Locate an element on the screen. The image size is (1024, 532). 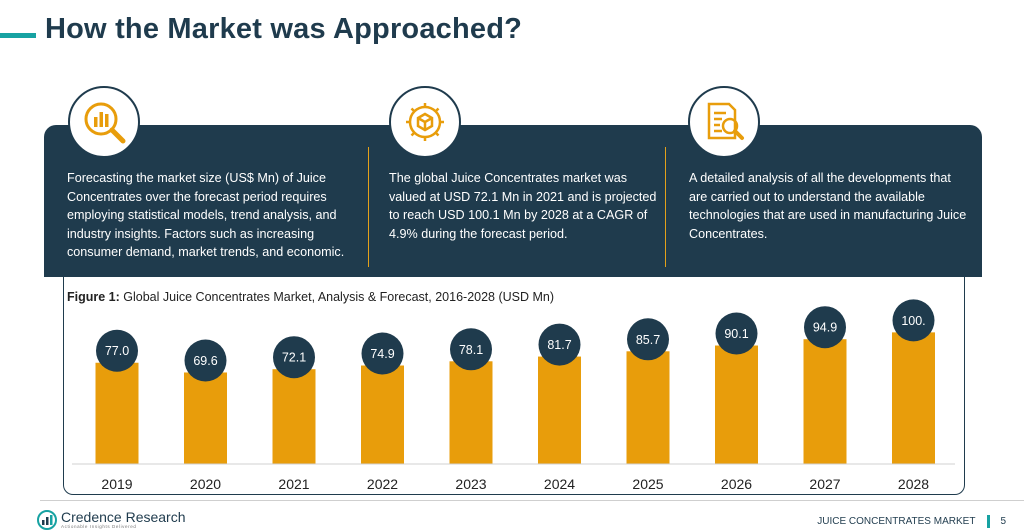
gear-icon-circle is located at coordinates (425, 122).